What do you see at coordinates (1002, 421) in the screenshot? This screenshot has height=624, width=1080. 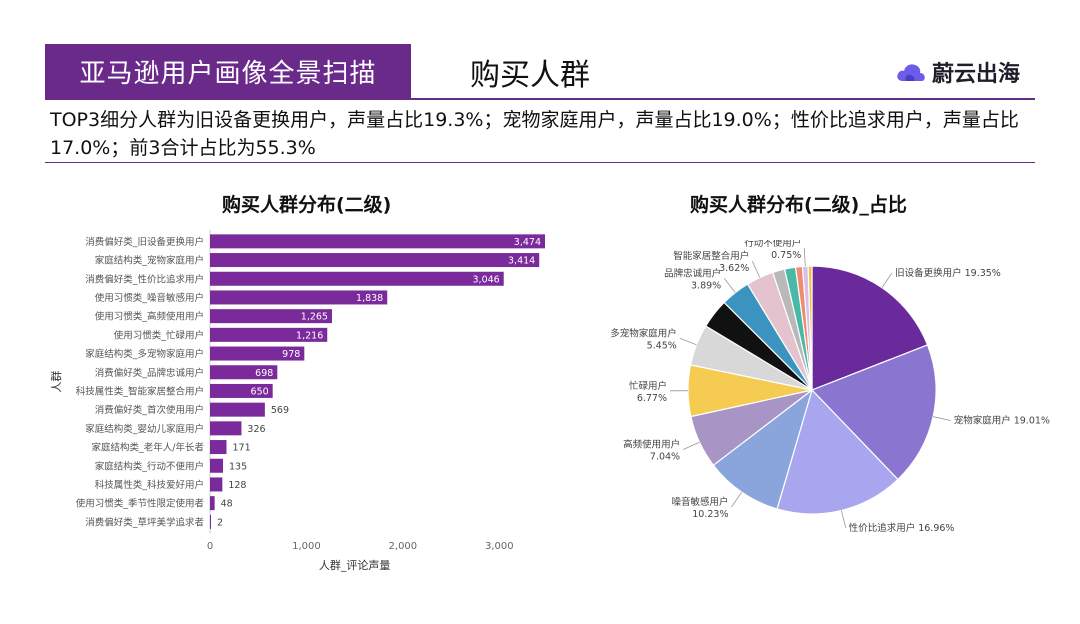 I see `pie-label: 宠物家庭用户 19.01%` at bounding box center [1002, 421].